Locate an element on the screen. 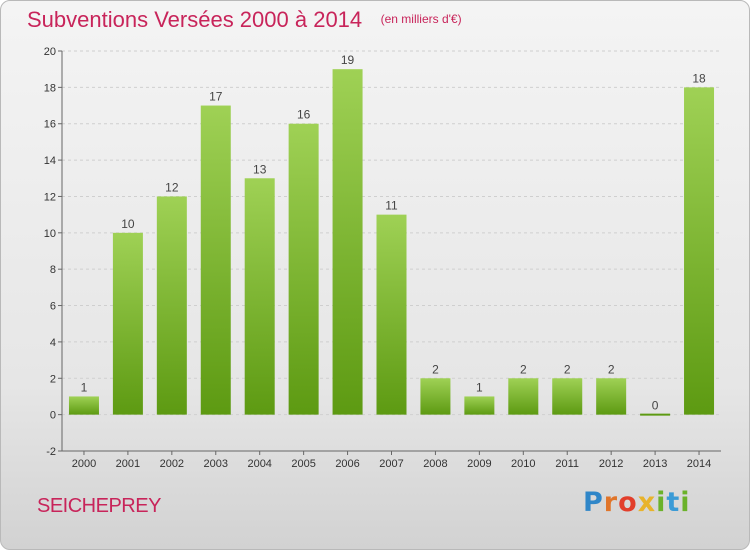 This screenshot has height=550, width=750. logo-letter: o is located at coordinates (628, 502).